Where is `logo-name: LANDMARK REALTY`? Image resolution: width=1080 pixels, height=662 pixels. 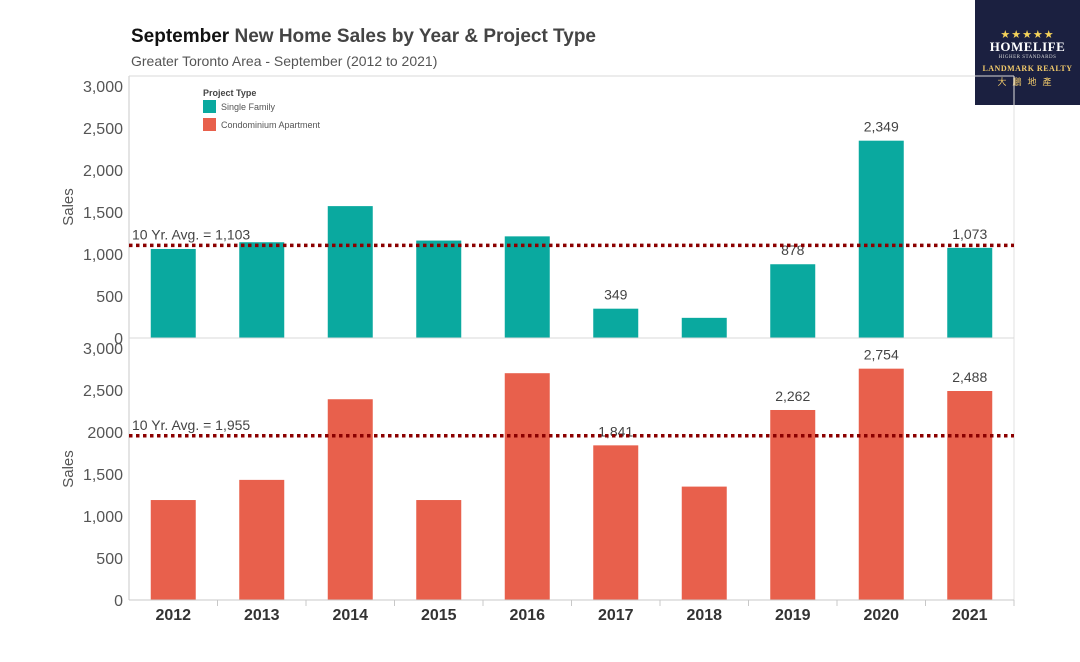 logo-name: LANDMARK REALTY is located at coordinates (1027, 68).